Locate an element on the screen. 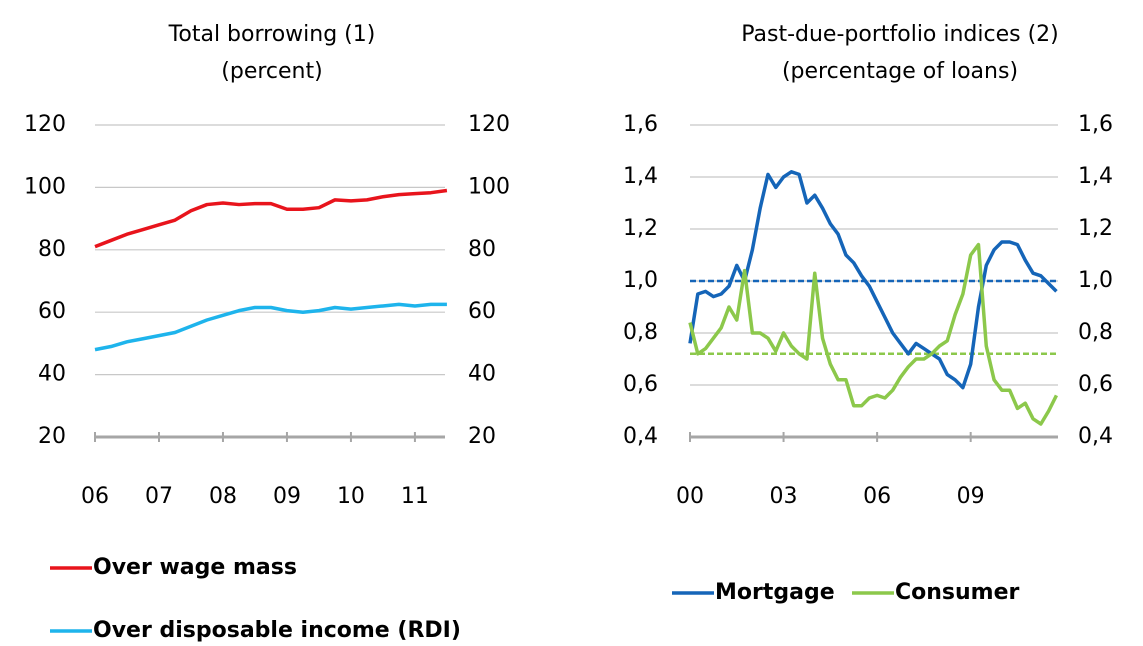 The height and width of the screenshot is (646, 1143). y-tick-label: 0,4 is located at coordinates (640, 436).